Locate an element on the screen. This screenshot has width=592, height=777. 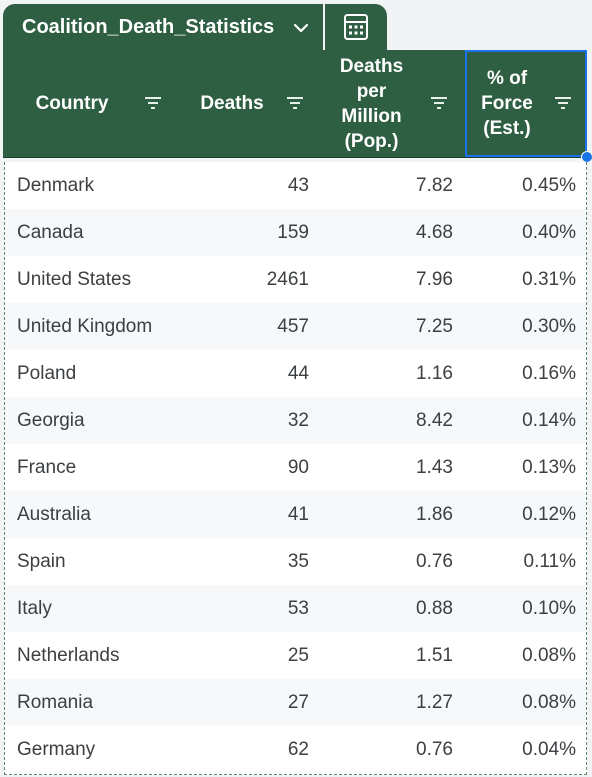
cell-country: Spain is located at coordinates (41, 561).